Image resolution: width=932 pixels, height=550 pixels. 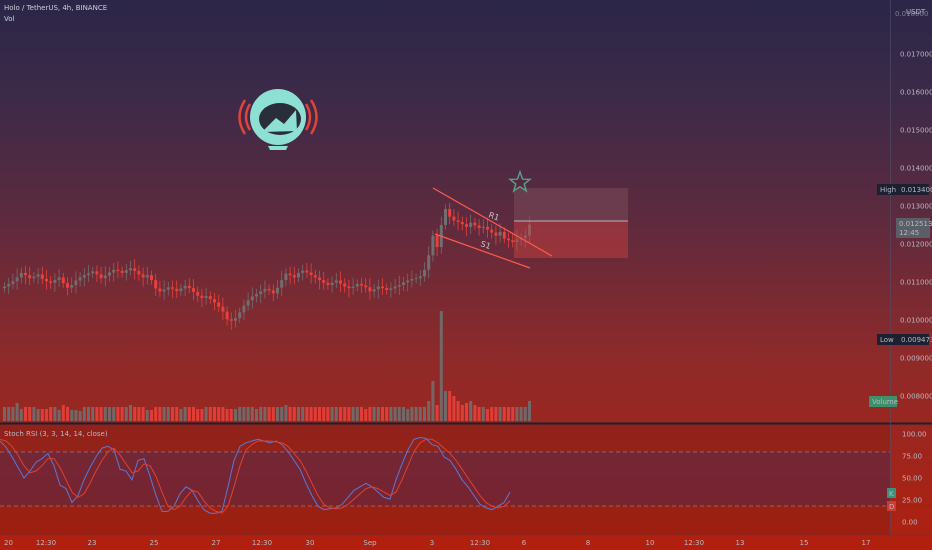 What do you see at coordinates (492, 222) in the screenshot?
I see `resistance-trendline` at bounding box center [492, 222].